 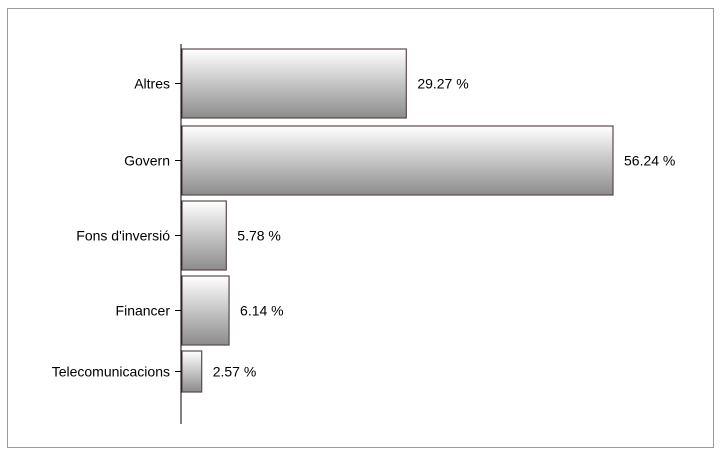 I want to click on category-label-0: Altres, so click(x=152, y=84).